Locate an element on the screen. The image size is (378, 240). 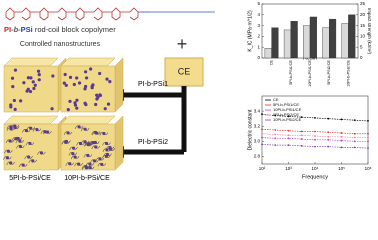
structure is located at coordinates (110, 14).